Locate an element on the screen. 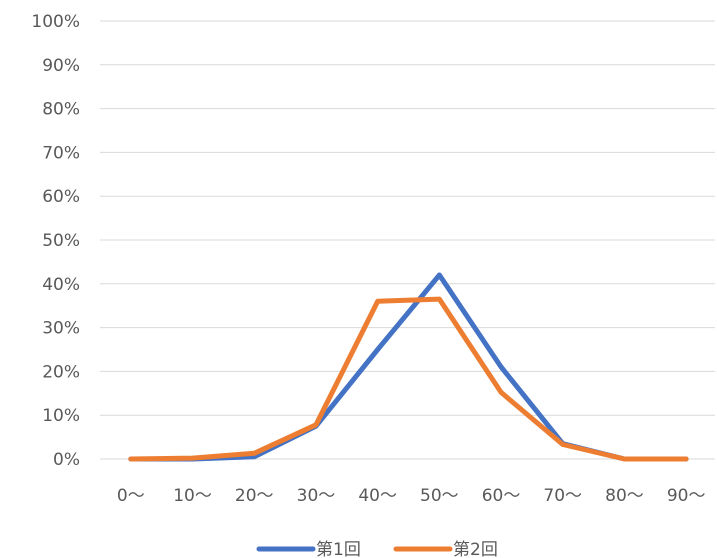 The image size is (717, 558). y-tick-label: 30% is located at coordinates (61, 329).